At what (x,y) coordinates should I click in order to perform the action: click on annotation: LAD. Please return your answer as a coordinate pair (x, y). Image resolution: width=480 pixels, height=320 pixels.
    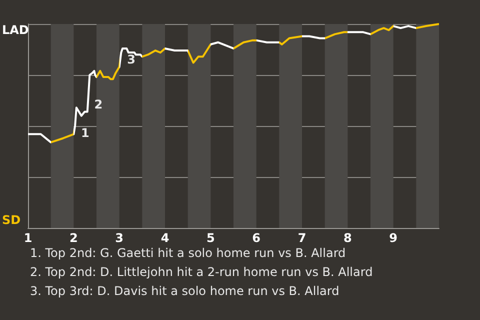
    Looking at the image, I should click on (15, 30).